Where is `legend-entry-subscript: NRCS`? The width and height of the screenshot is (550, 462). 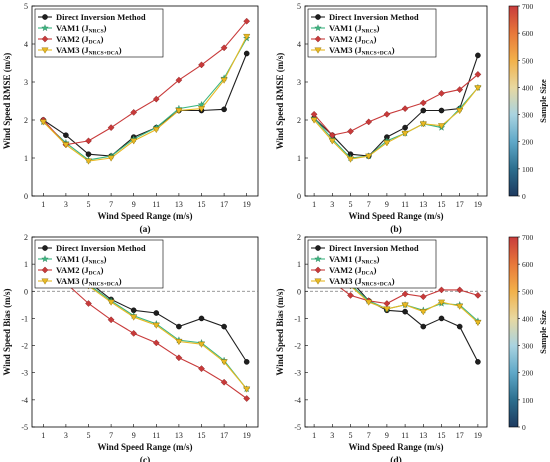
legend-entry-subscript: NRCS is located at coordinates (96, 263).